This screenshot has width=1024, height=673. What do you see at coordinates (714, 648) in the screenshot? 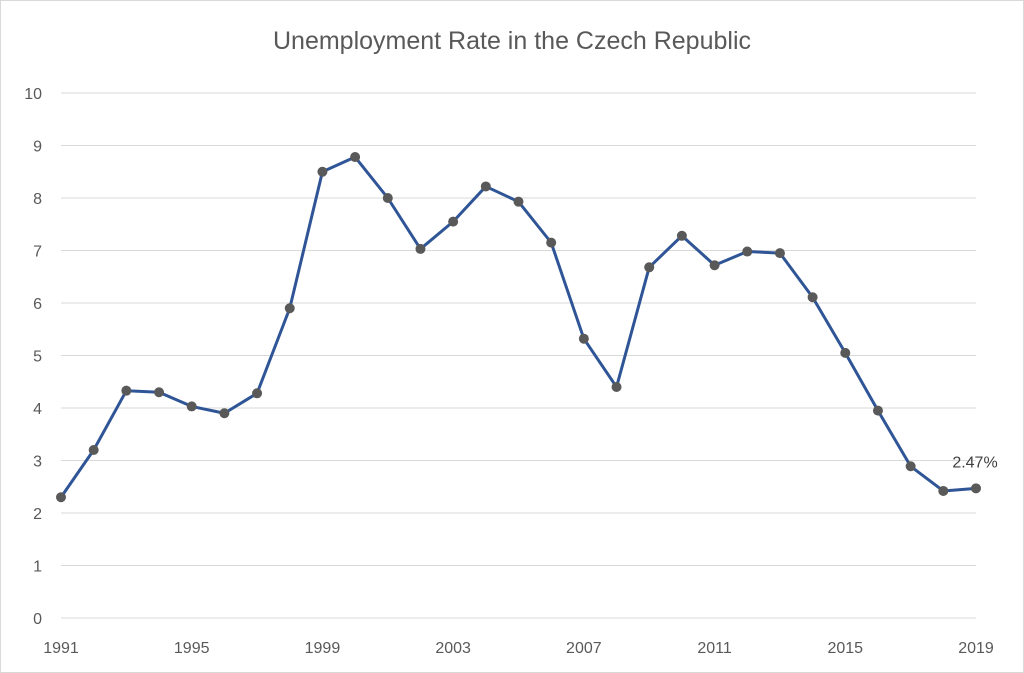
I see `x-tick-label: 2011` at bounding box center [714, 648].